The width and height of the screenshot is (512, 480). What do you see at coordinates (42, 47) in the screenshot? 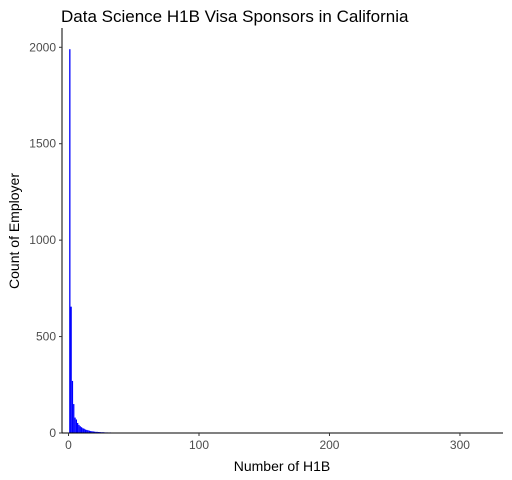
I see `y-tick-label: 2000` at bounding box center [42, 47].